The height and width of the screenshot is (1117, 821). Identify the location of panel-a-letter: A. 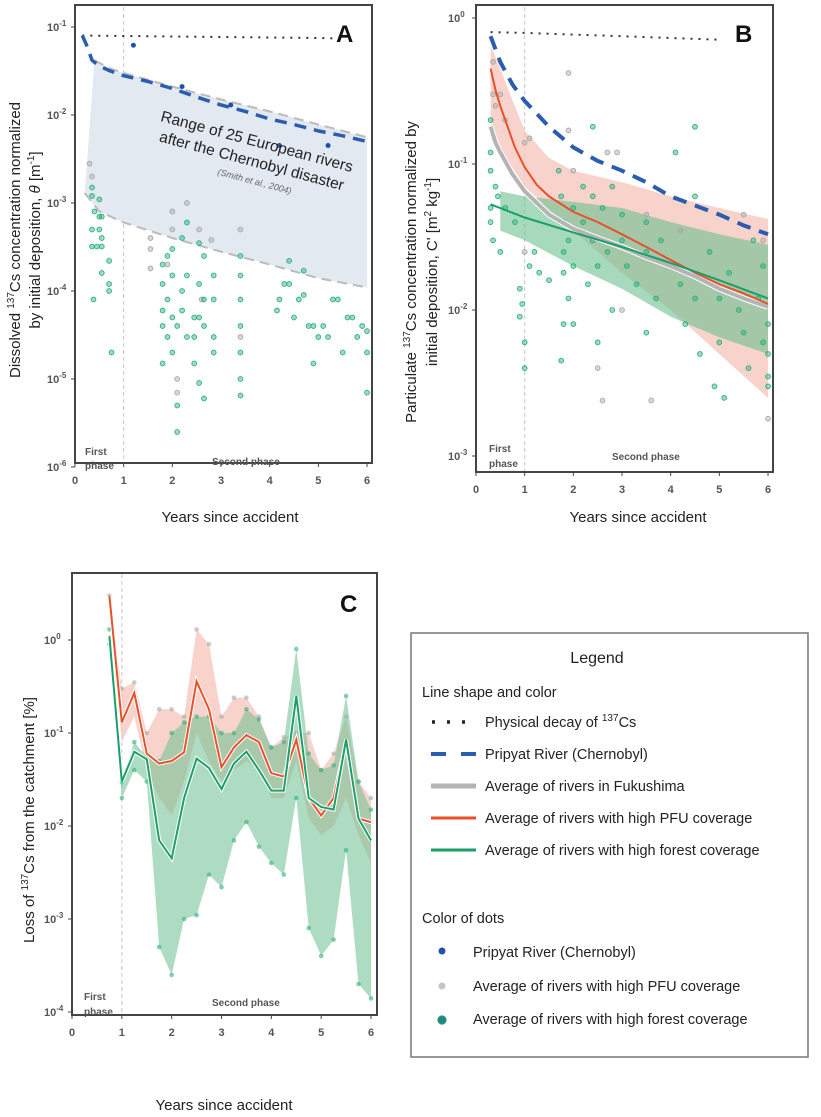
(344, 34).